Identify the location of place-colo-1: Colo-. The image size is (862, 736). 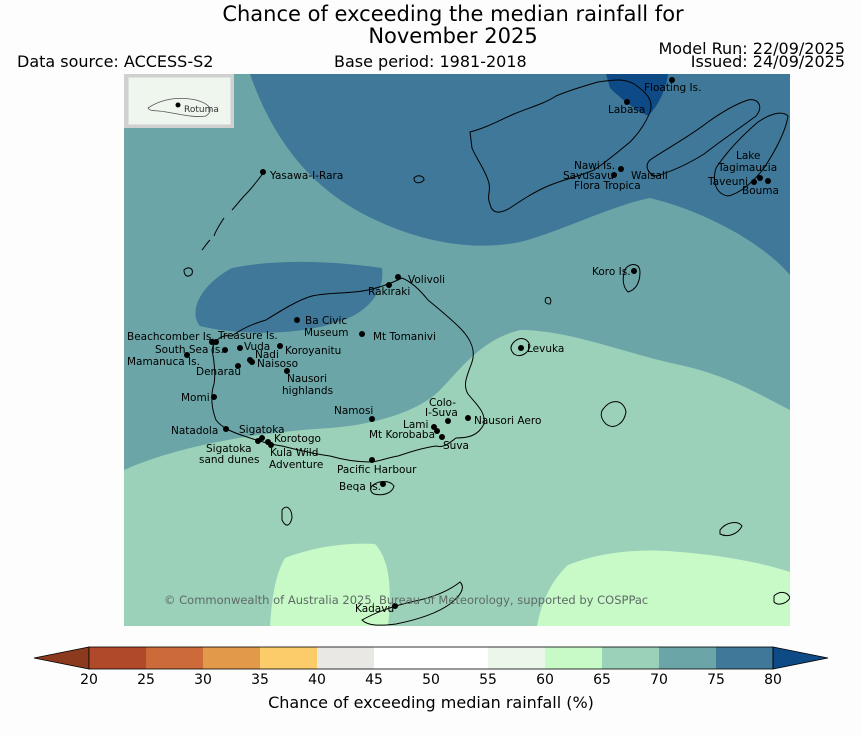
(442, 403).